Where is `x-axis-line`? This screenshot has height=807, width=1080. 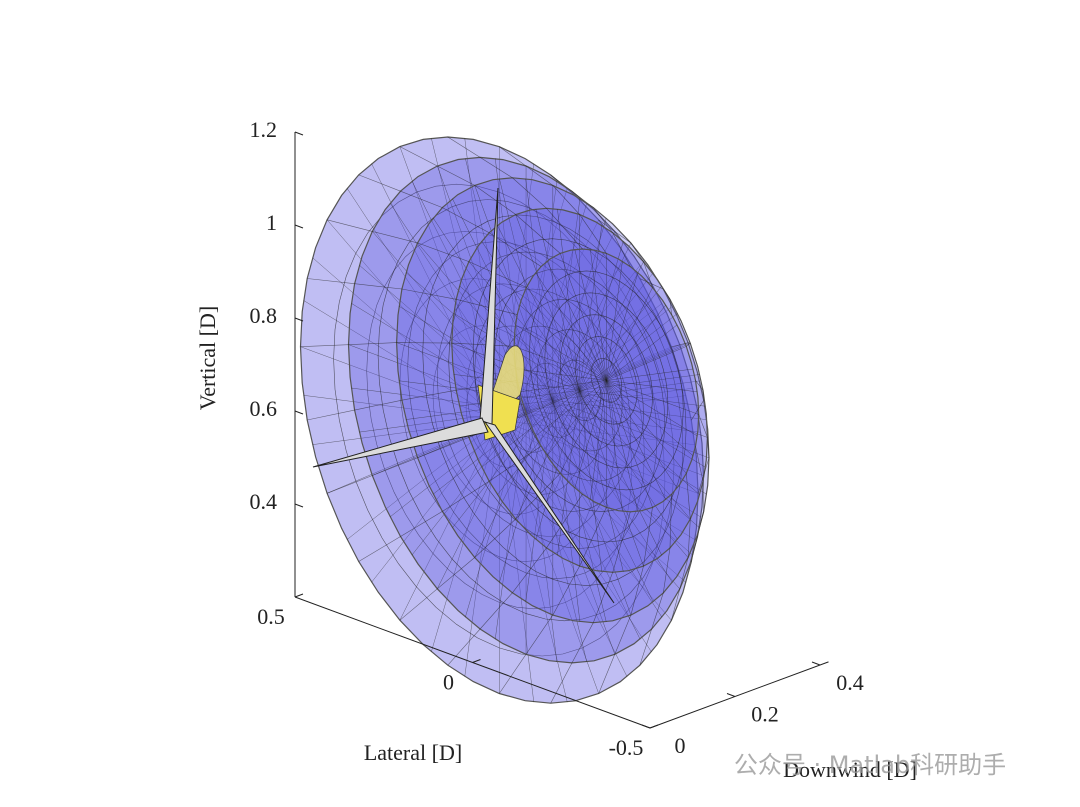 x-axis-line is located at coordinates (739, 695).